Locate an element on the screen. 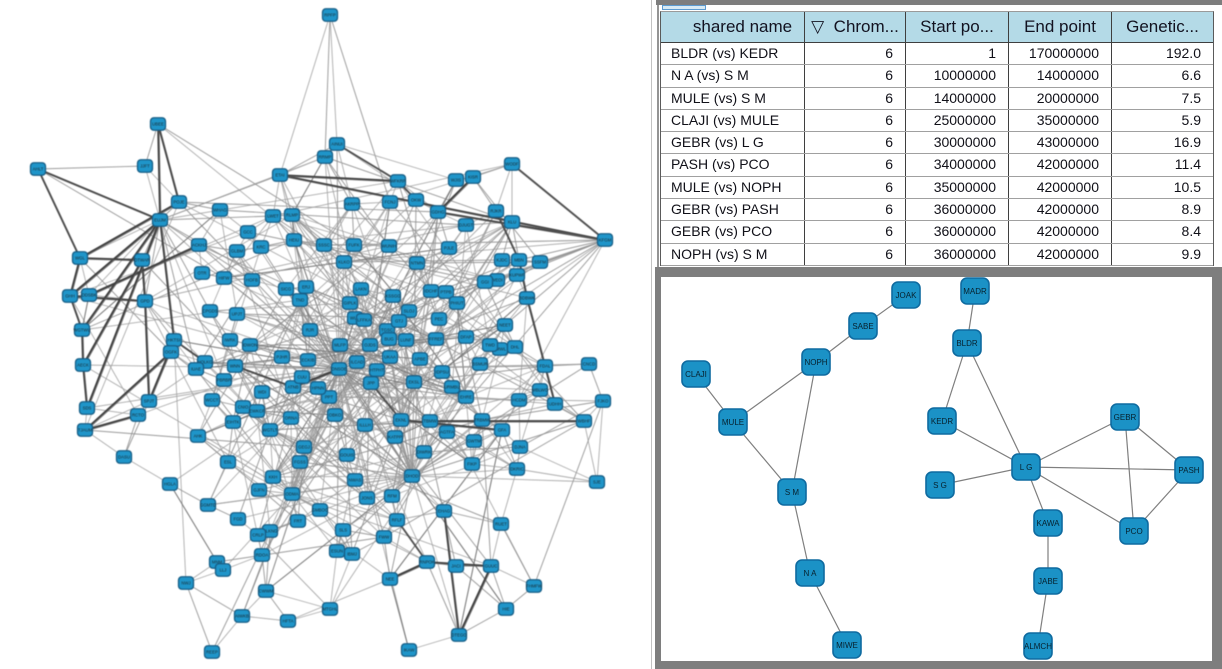  svg-text: NWJ is located at coordinates (185, 583).